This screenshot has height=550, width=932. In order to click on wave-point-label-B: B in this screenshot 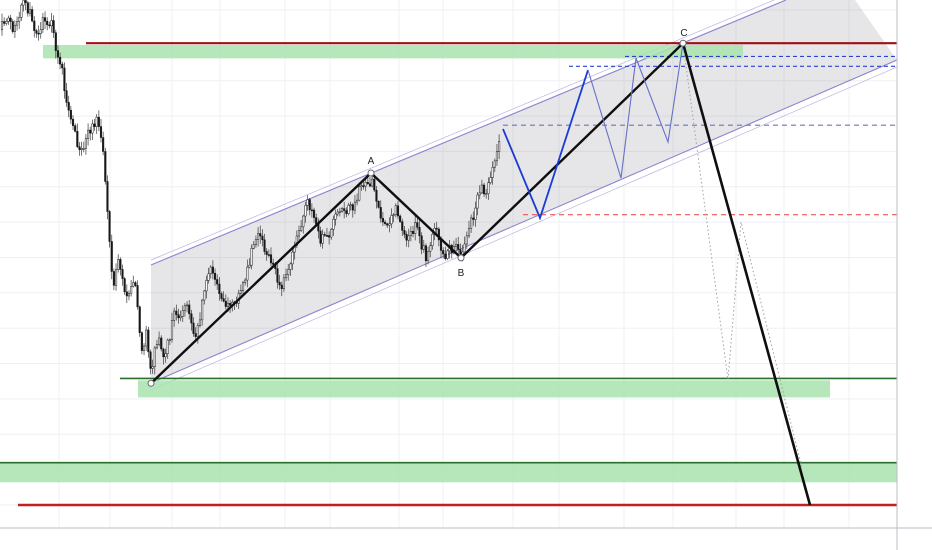, I will do `click(461, 273)`.